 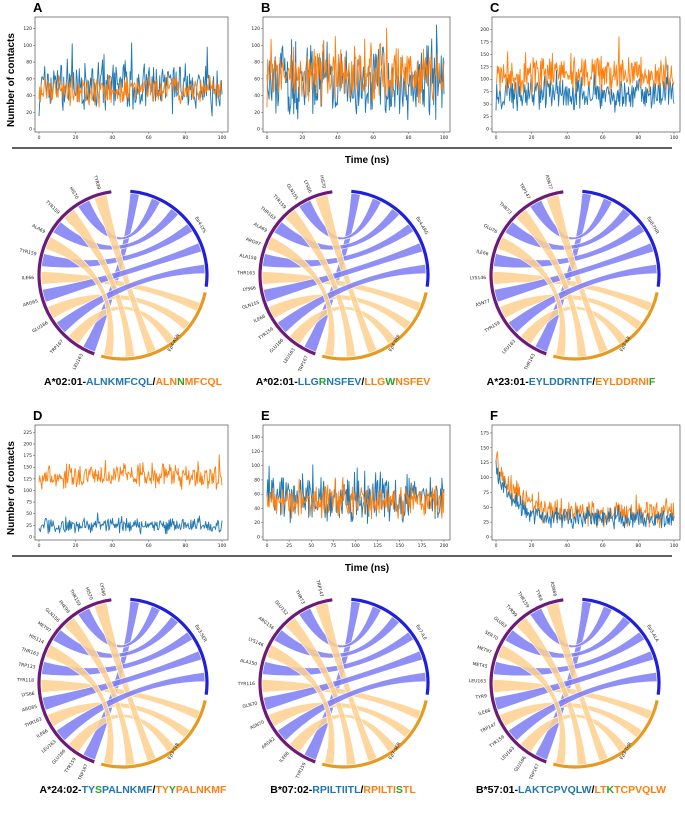 What do you see at coordinates (65, 382) in the screenshot?
I see `caption-allele: A*02:01-` at bounding box center [65, 382].